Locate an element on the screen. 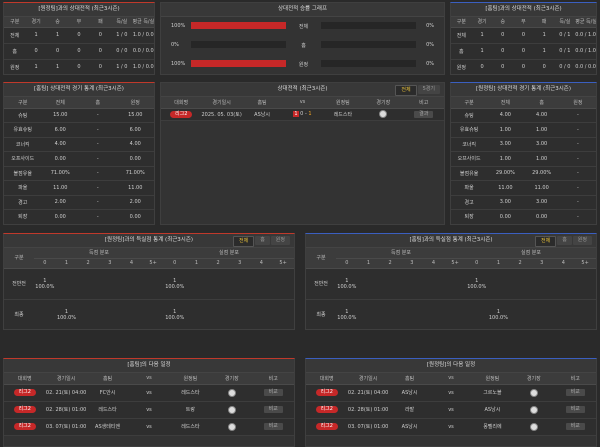 Image resolution: width=600 pixels, height=447 pixels. table-row: 리그2 03. 07(토) 01:00 AS생테티엔 vs 레드스타 비교 is located at coordinates (149, 427).